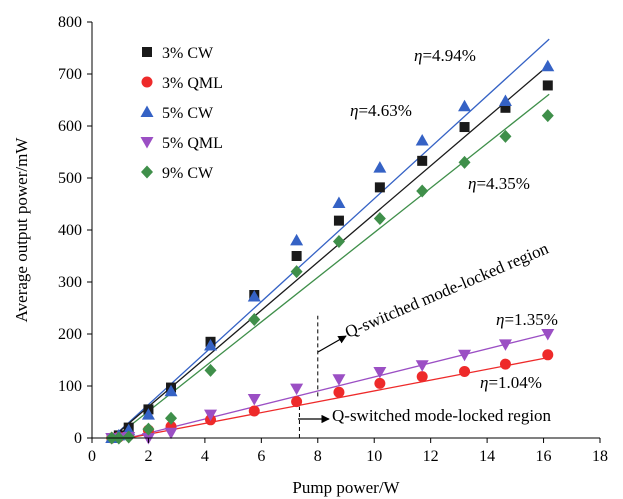 The height and width of the screenshot is (499, 623). I want to click on legend-label: 3% CW, so click(188, 53).